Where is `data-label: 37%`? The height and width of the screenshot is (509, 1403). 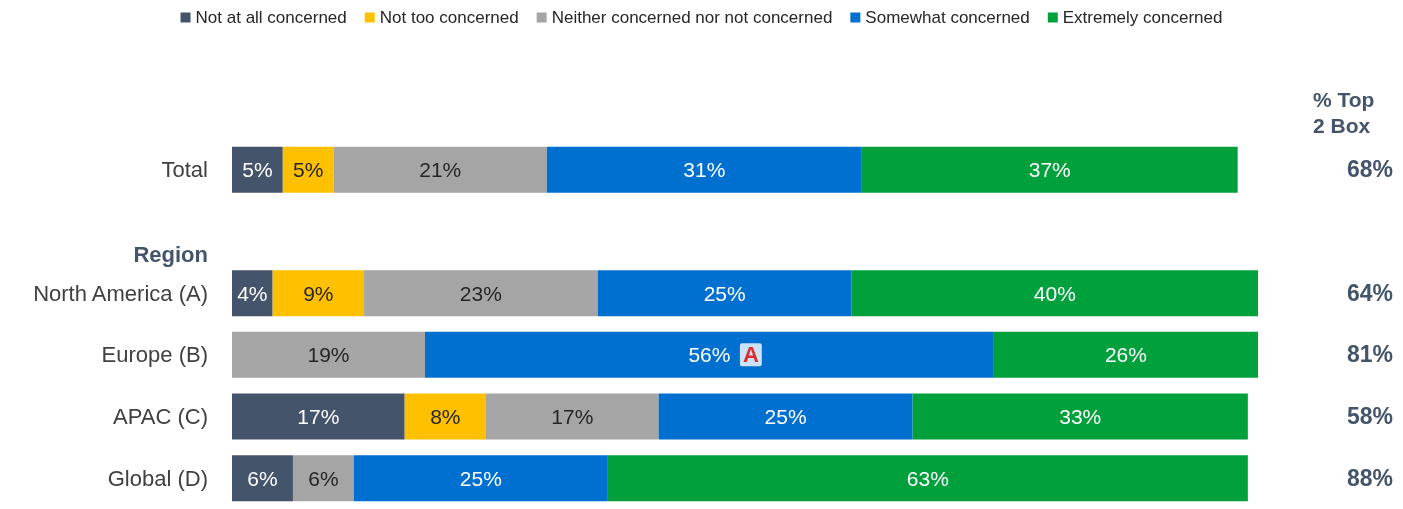 data-label: 37% is located at coordinates (1049, 170).